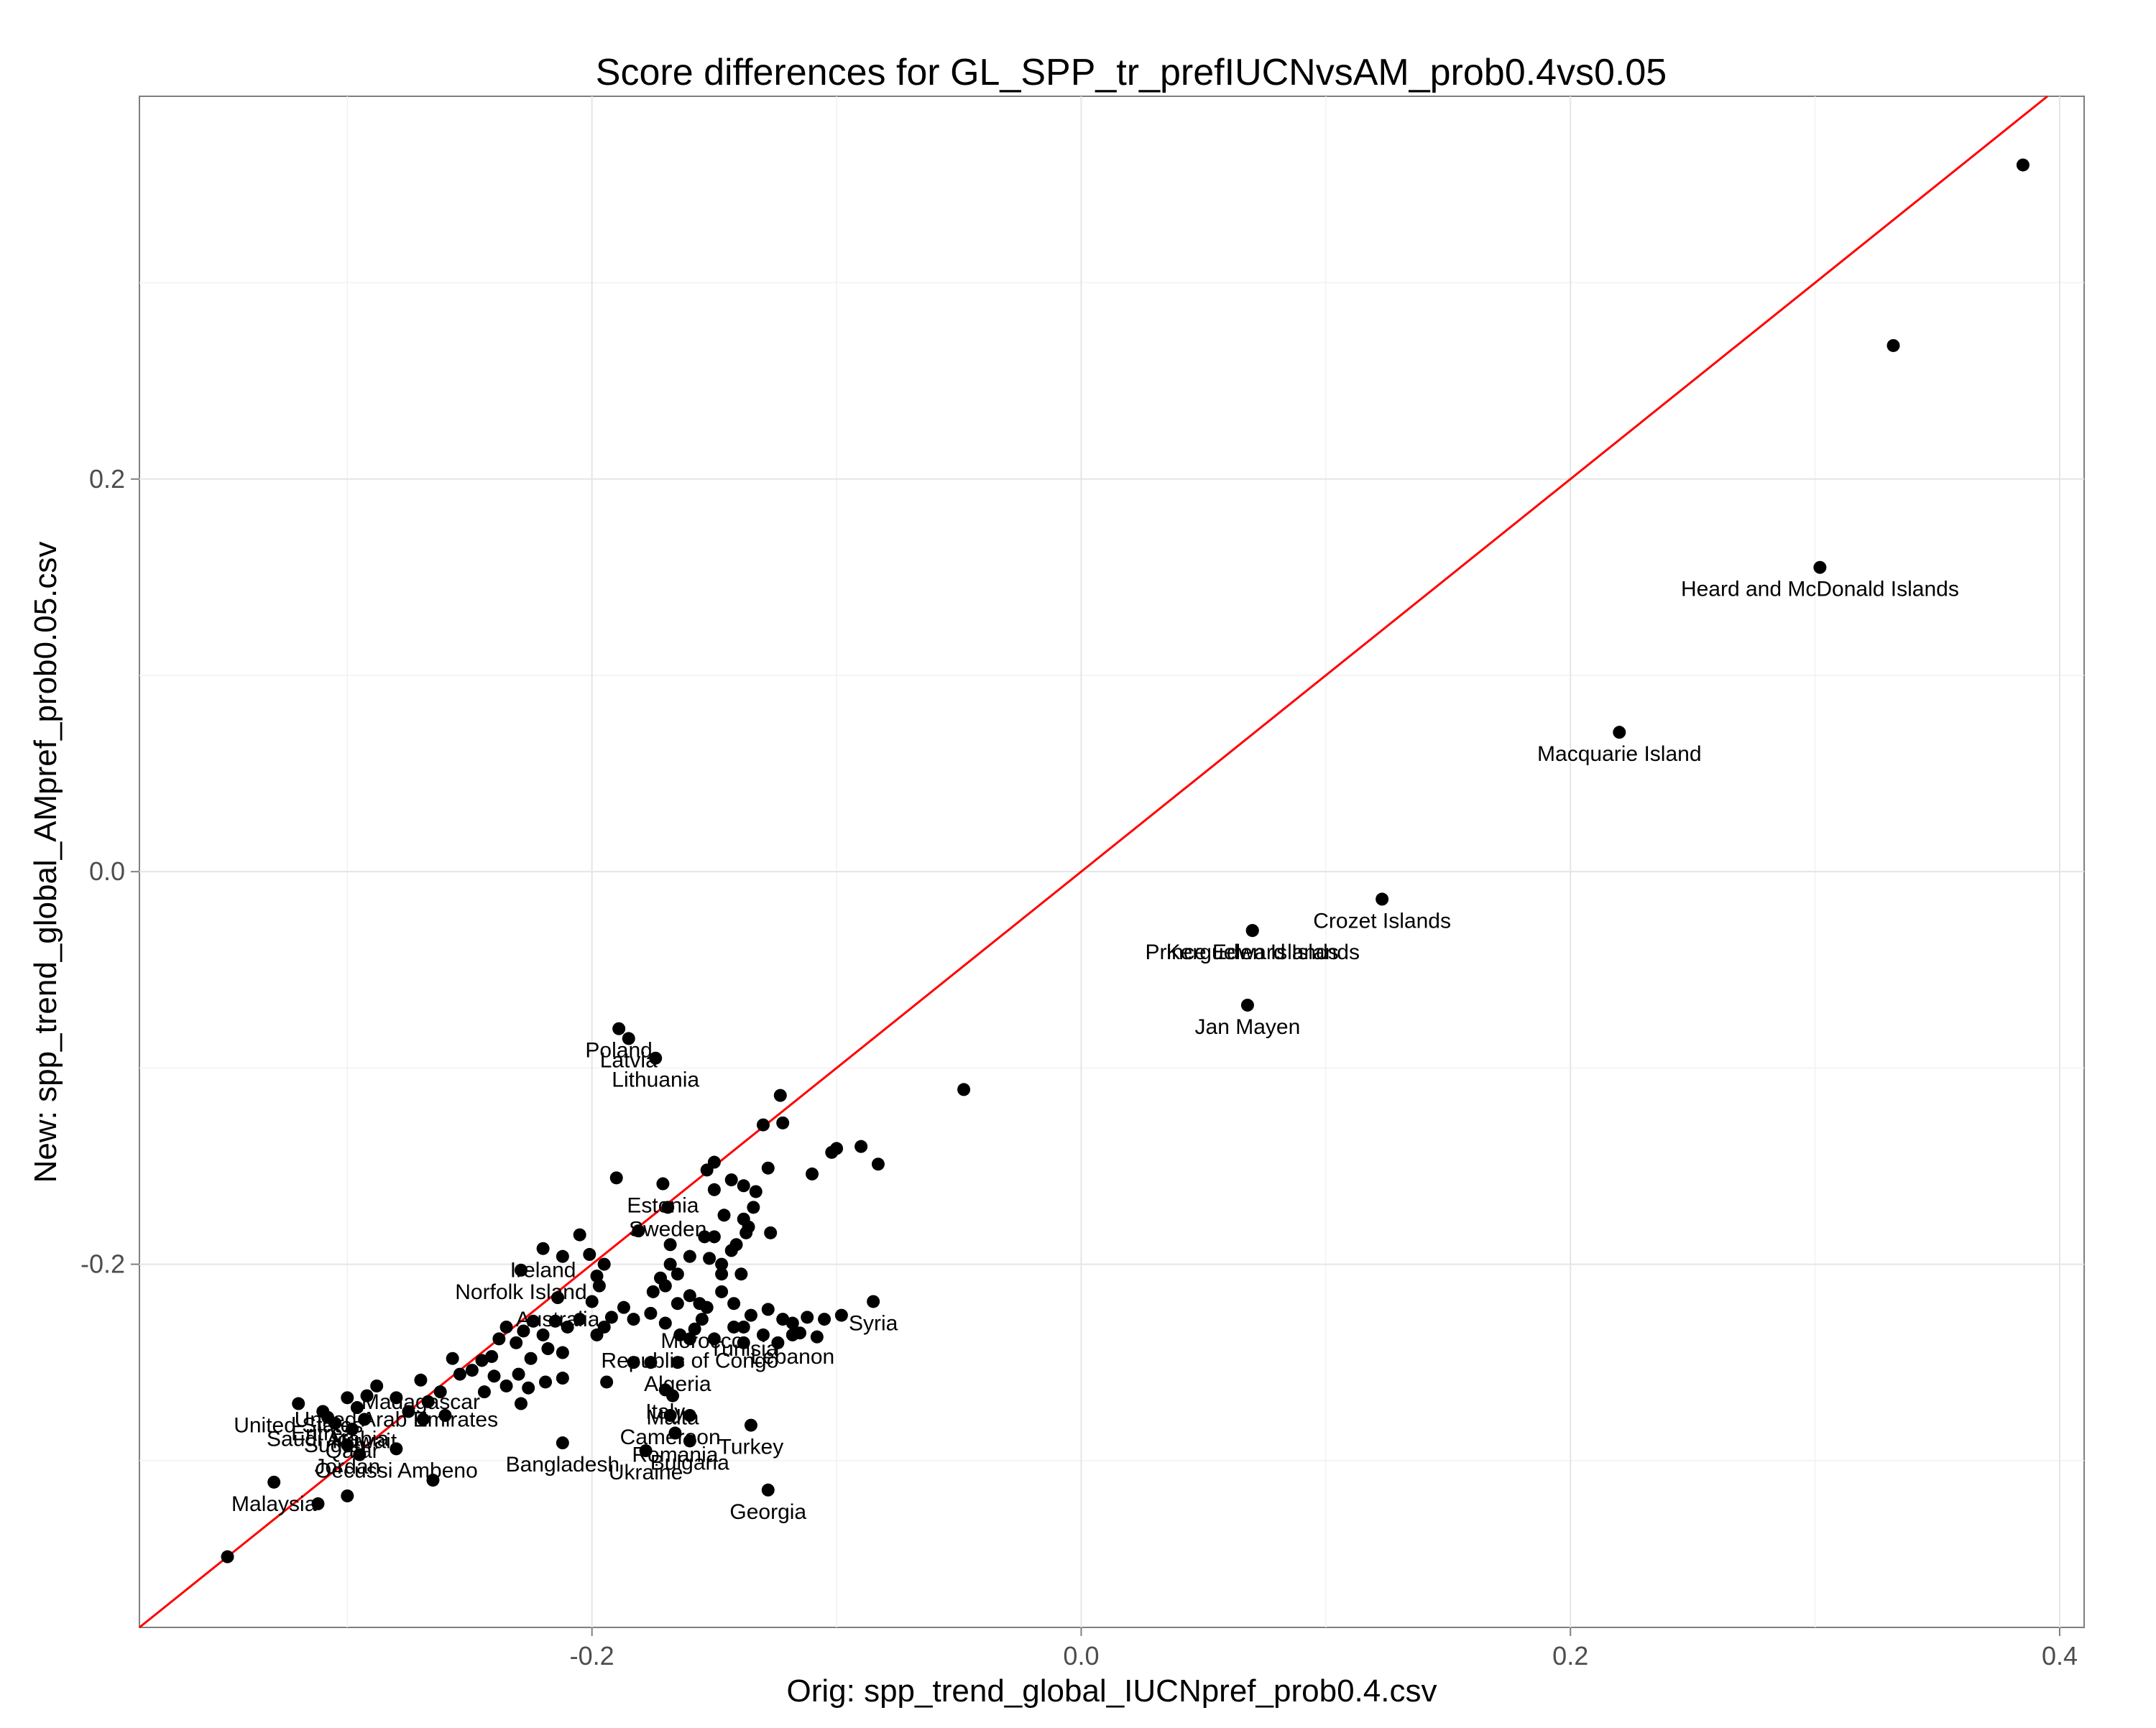 Image resolution: width=2156 pixels, height=1728 pixels. I want to click on point-label: Malta, so click(673, 1418).